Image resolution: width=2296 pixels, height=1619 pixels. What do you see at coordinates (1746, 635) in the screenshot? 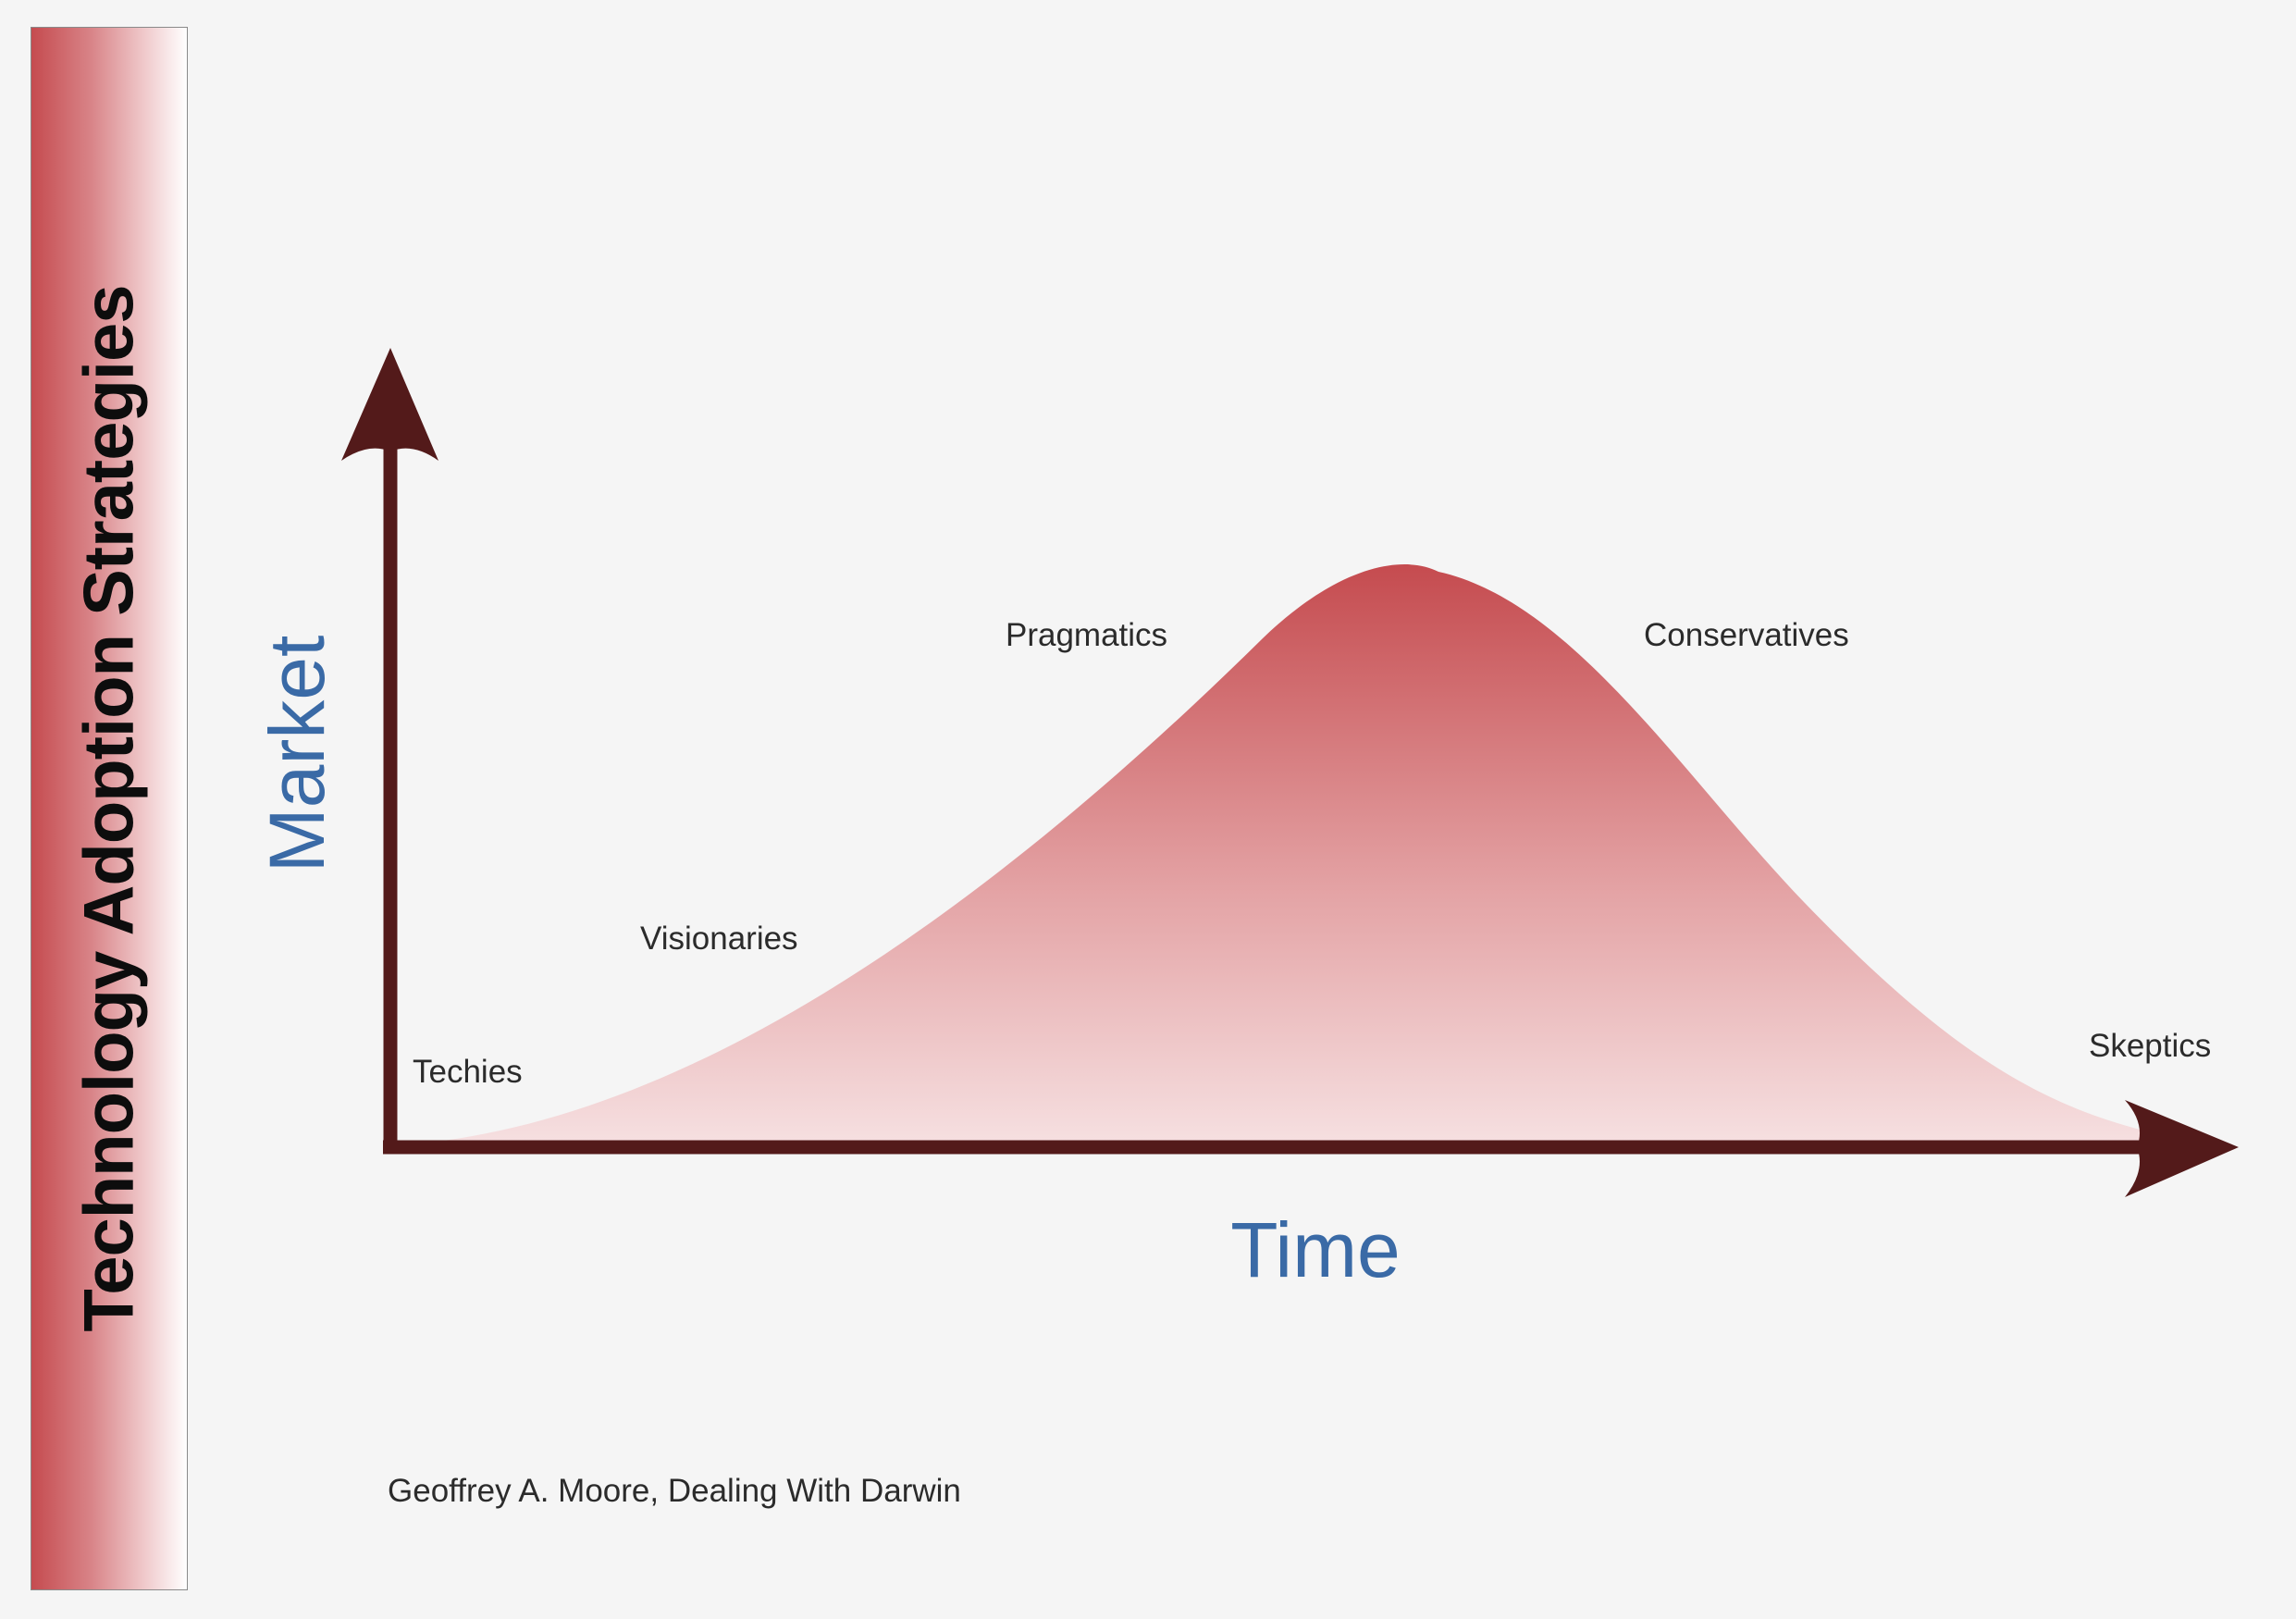
I see `segment-label-conservatives: Conservatives` at bounding box center [1746, 635].